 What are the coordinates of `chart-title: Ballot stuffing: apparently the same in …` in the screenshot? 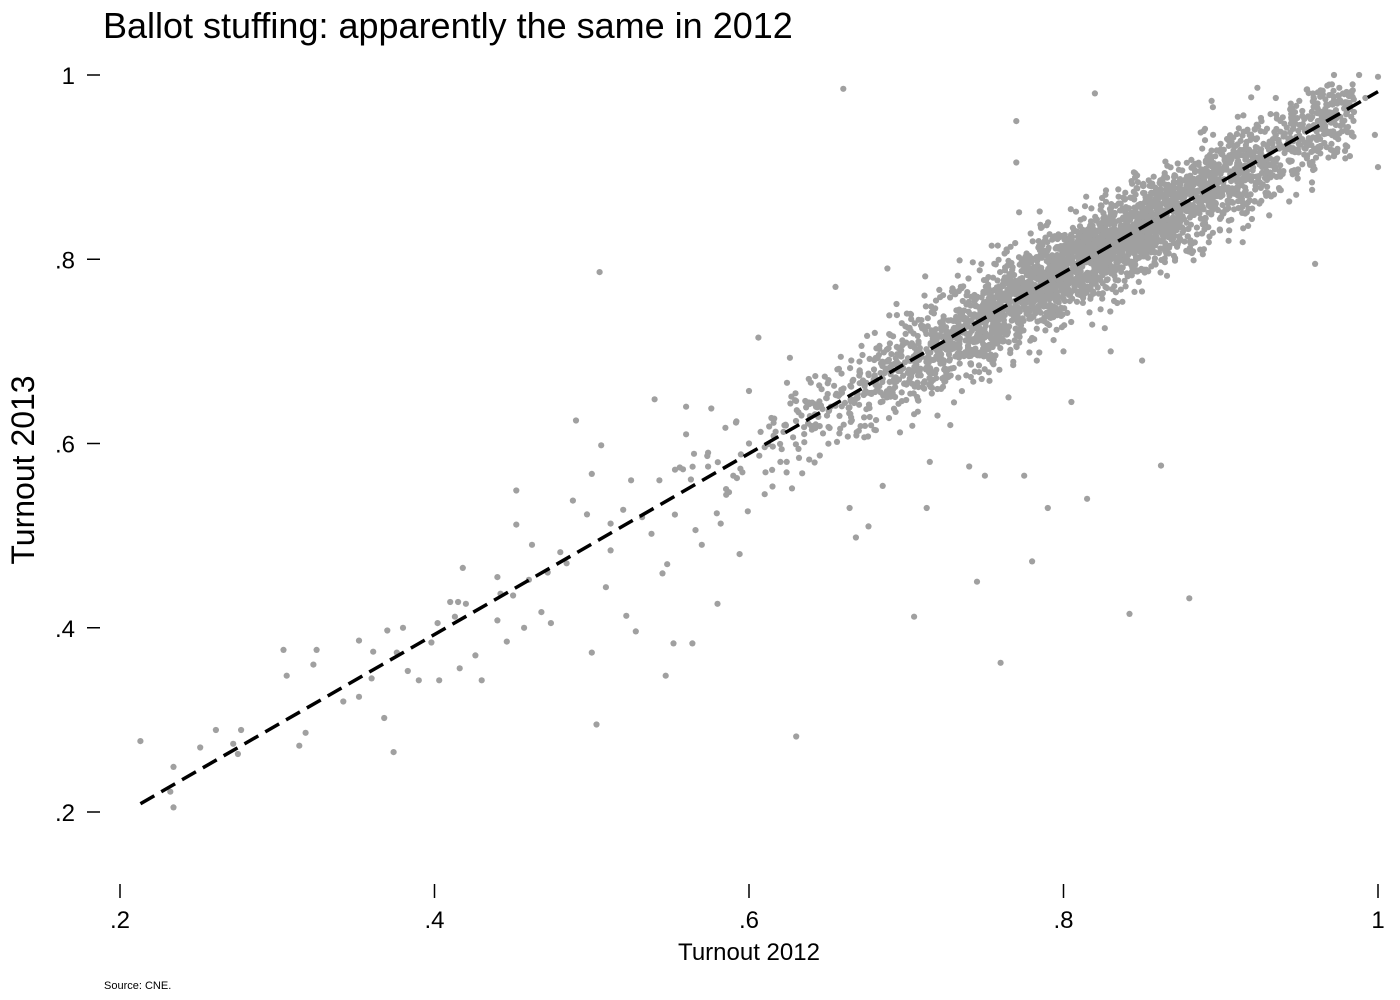 It's located at (448, 25).